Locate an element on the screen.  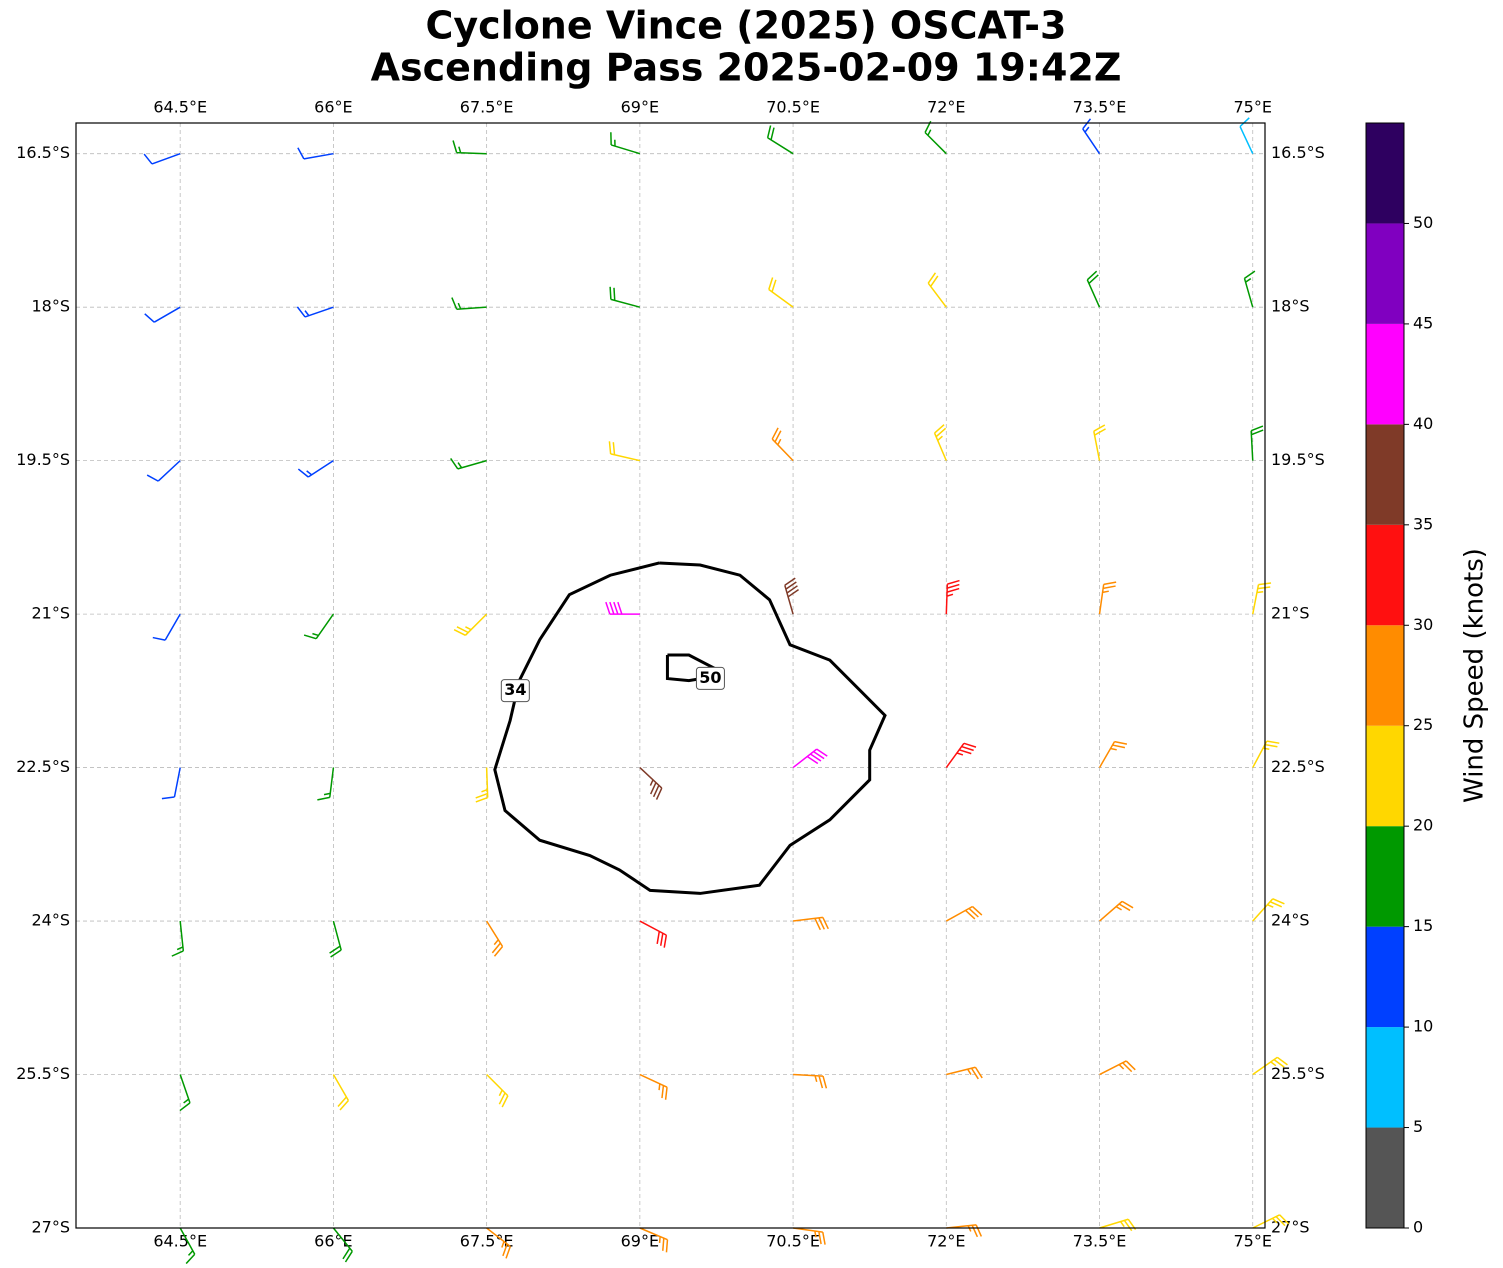
x-tick-label: 67.5°E is located at coordinates (487, 1241).